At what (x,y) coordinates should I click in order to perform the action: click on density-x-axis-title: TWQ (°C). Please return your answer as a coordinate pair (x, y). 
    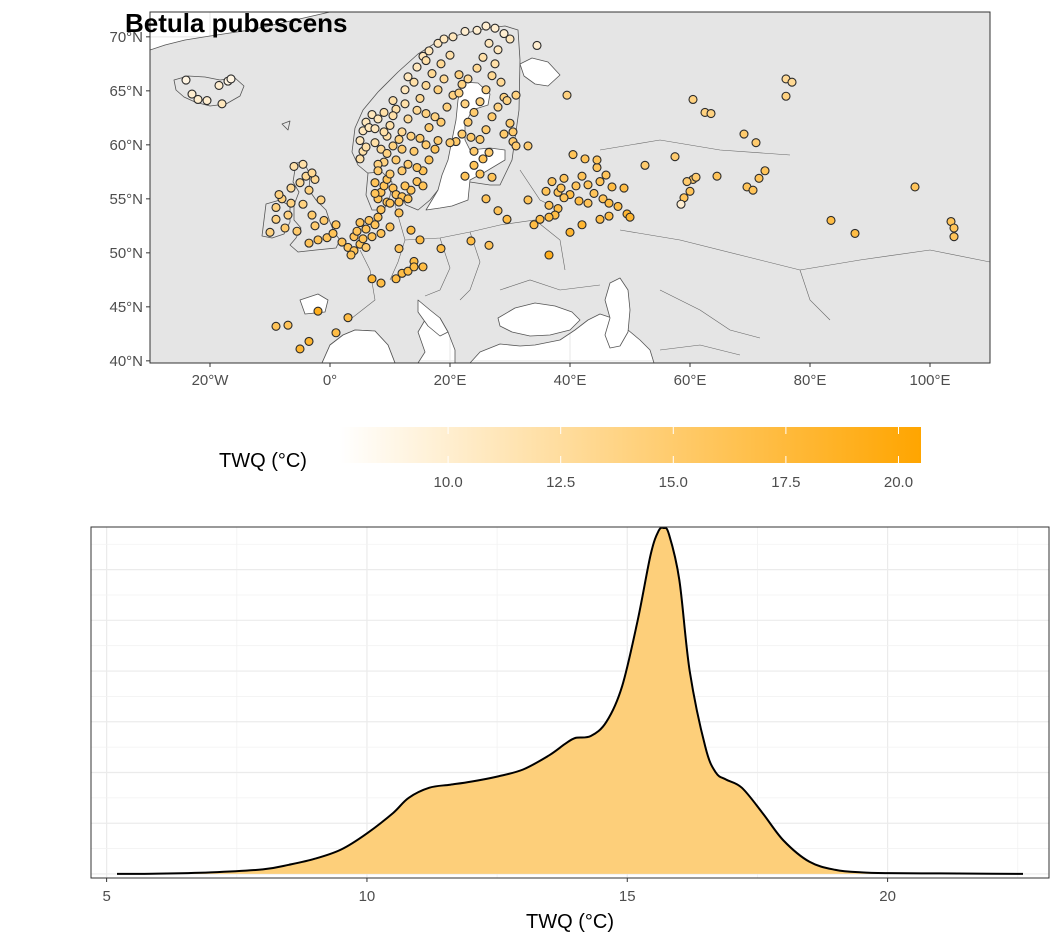
    Looking at the image, I should click on (570, 922).